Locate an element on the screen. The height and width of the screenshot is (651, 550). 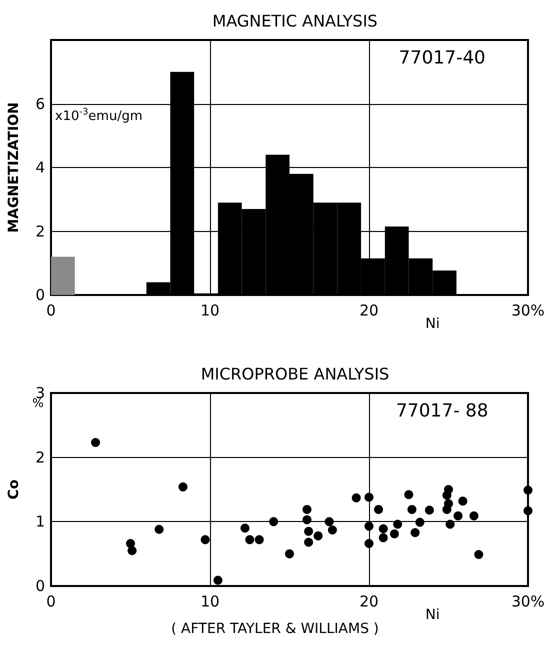
y-tick-label: 4 is located at coordinates (40, 167).